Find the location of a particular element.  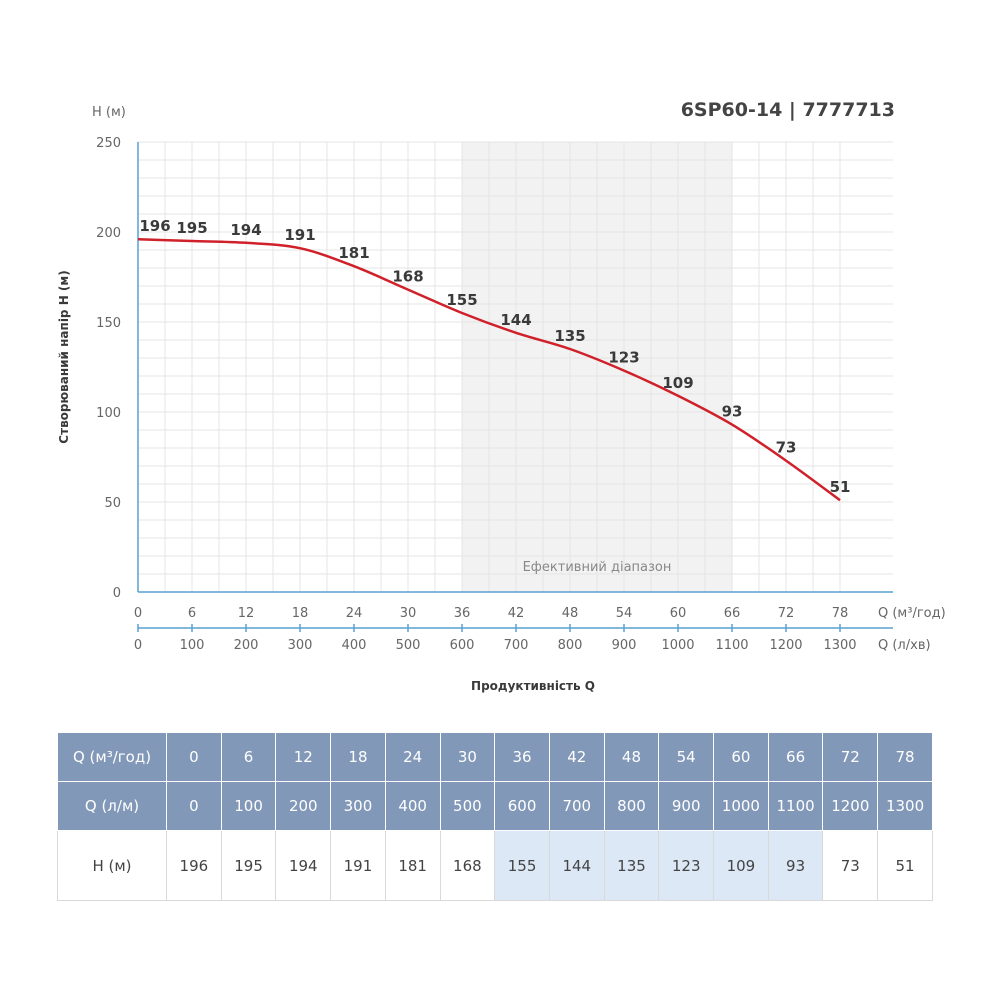

x-tick-label: 18 is located at coordinates (300, 613).